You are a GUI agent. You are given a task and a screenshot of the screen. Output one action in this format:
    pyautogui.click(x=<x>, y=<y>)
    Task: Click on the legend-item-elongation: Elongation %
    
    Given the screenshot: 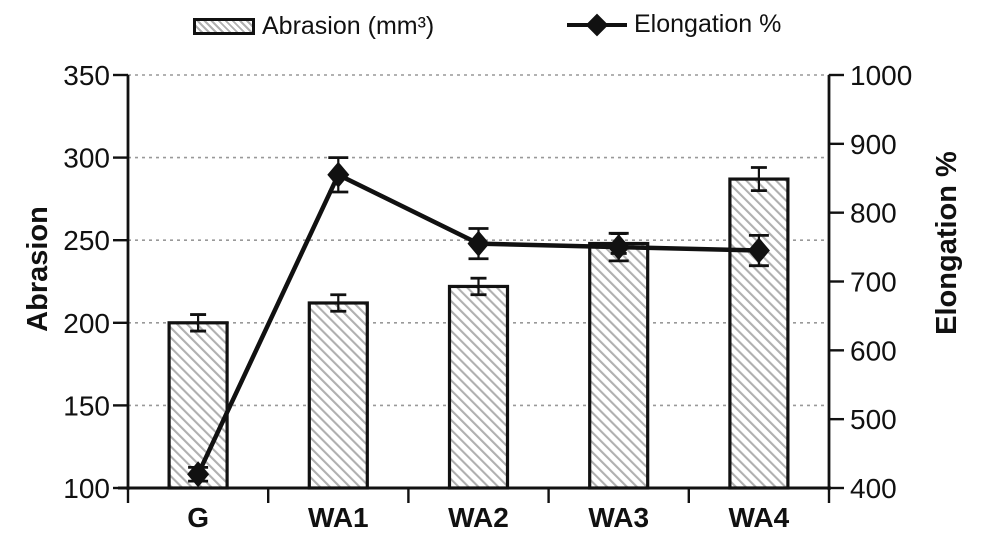 What is the action you would take?
    pyautogui.click(x=674, y=24)
    